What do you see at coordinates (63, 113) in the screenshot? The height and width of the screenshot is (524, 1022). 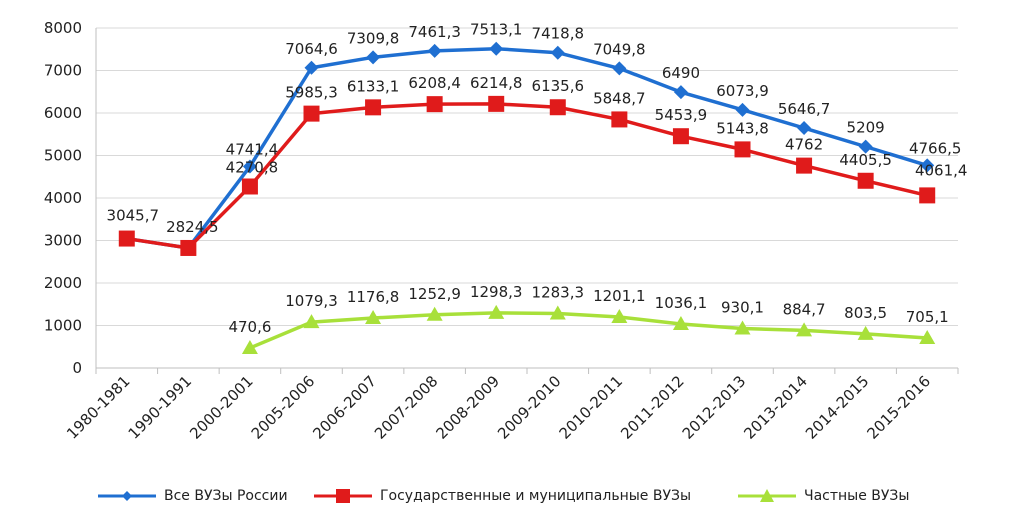 I see `y-tick-label: 6000` at bounding box center [63, 113].